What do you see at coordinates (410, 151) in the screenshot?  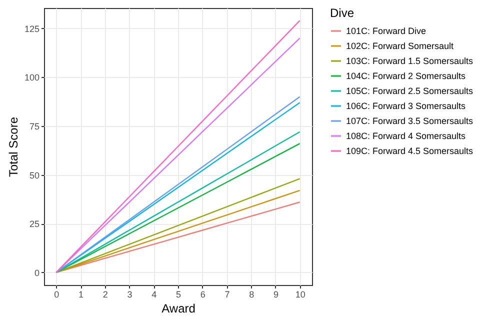 I see `legend-label: 109C: Forward 4.5 Somersaults` at bounding box center [410, 151].